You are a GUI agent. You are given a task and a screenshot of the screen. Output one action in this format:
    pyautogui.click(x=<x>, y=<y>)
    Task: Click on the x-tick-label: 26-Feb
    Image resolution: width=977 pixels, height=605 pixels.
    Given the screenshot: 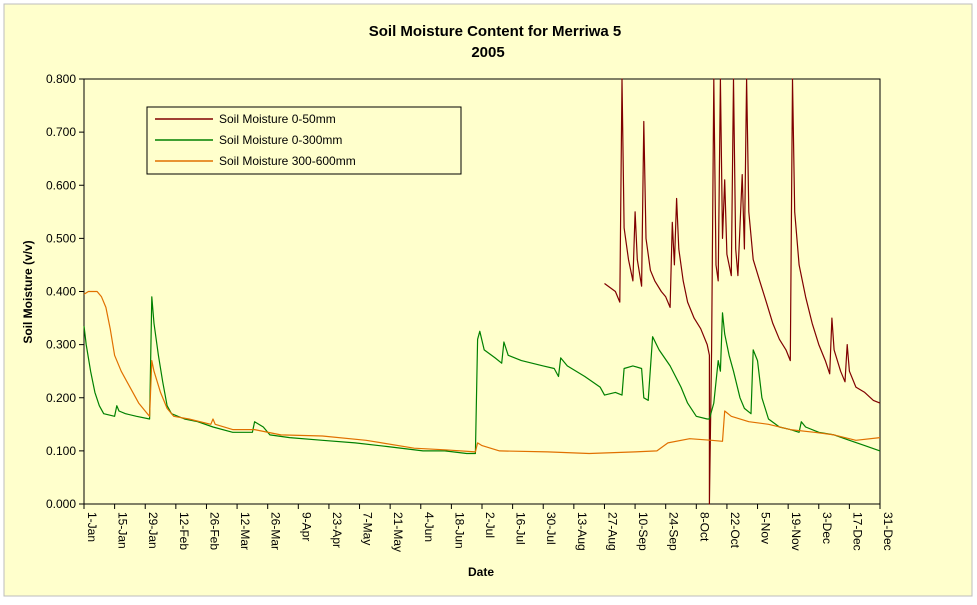 What is the action you would take?
    pyautogui.click(x=214, y=531)
    